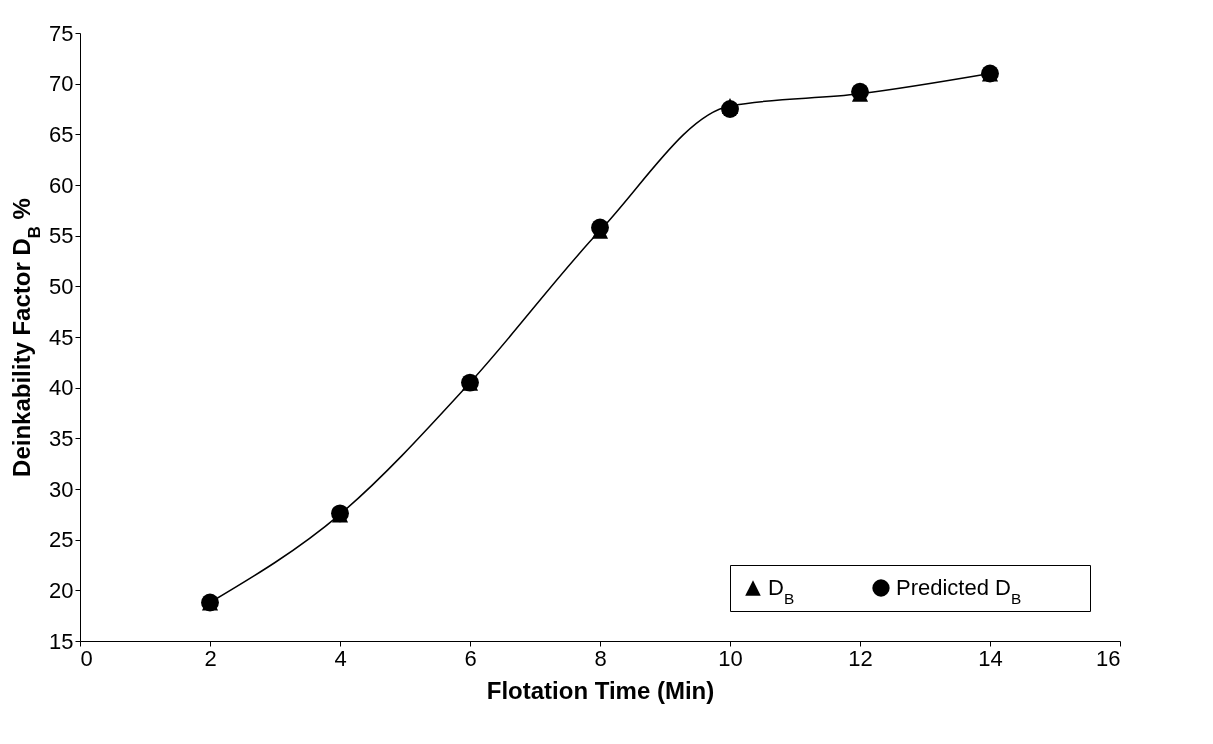 Image resolution: width=1213 pixels, height=744 pixels. I want to click on x-tick-label: 6, so click(470, 658).